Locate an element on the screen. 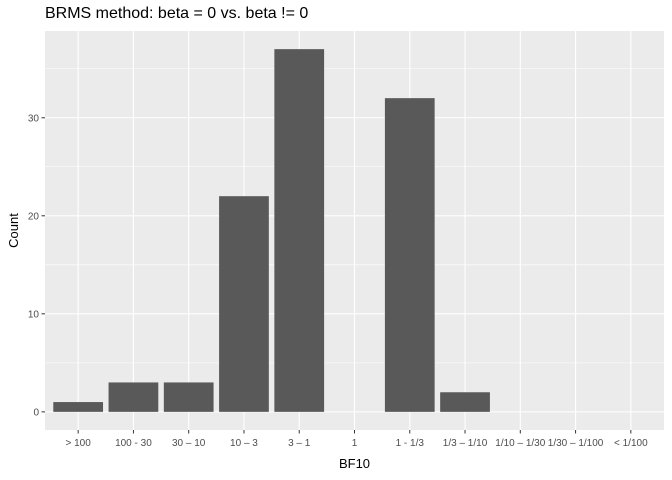 Image resolution: width=672 pixels, height=480 pixels. x-tick-label: 100 - 30 is located at coordinates (133, 443).